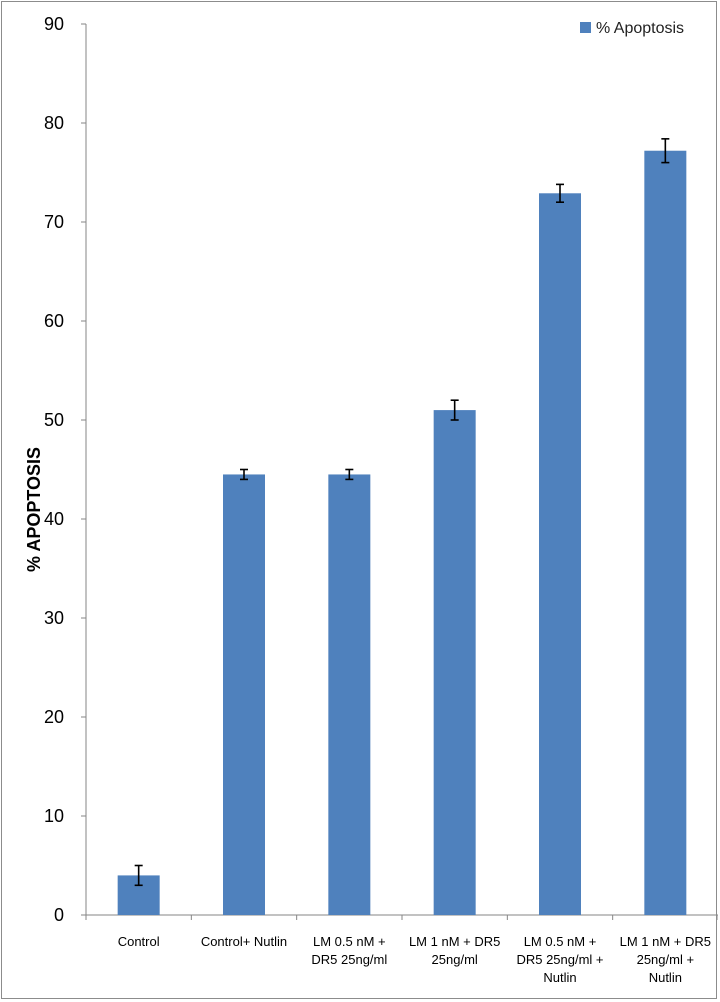 The height and width of the screenshot is (1002, 720). I want to click on y-tick-label: 80, so click(54, 123).